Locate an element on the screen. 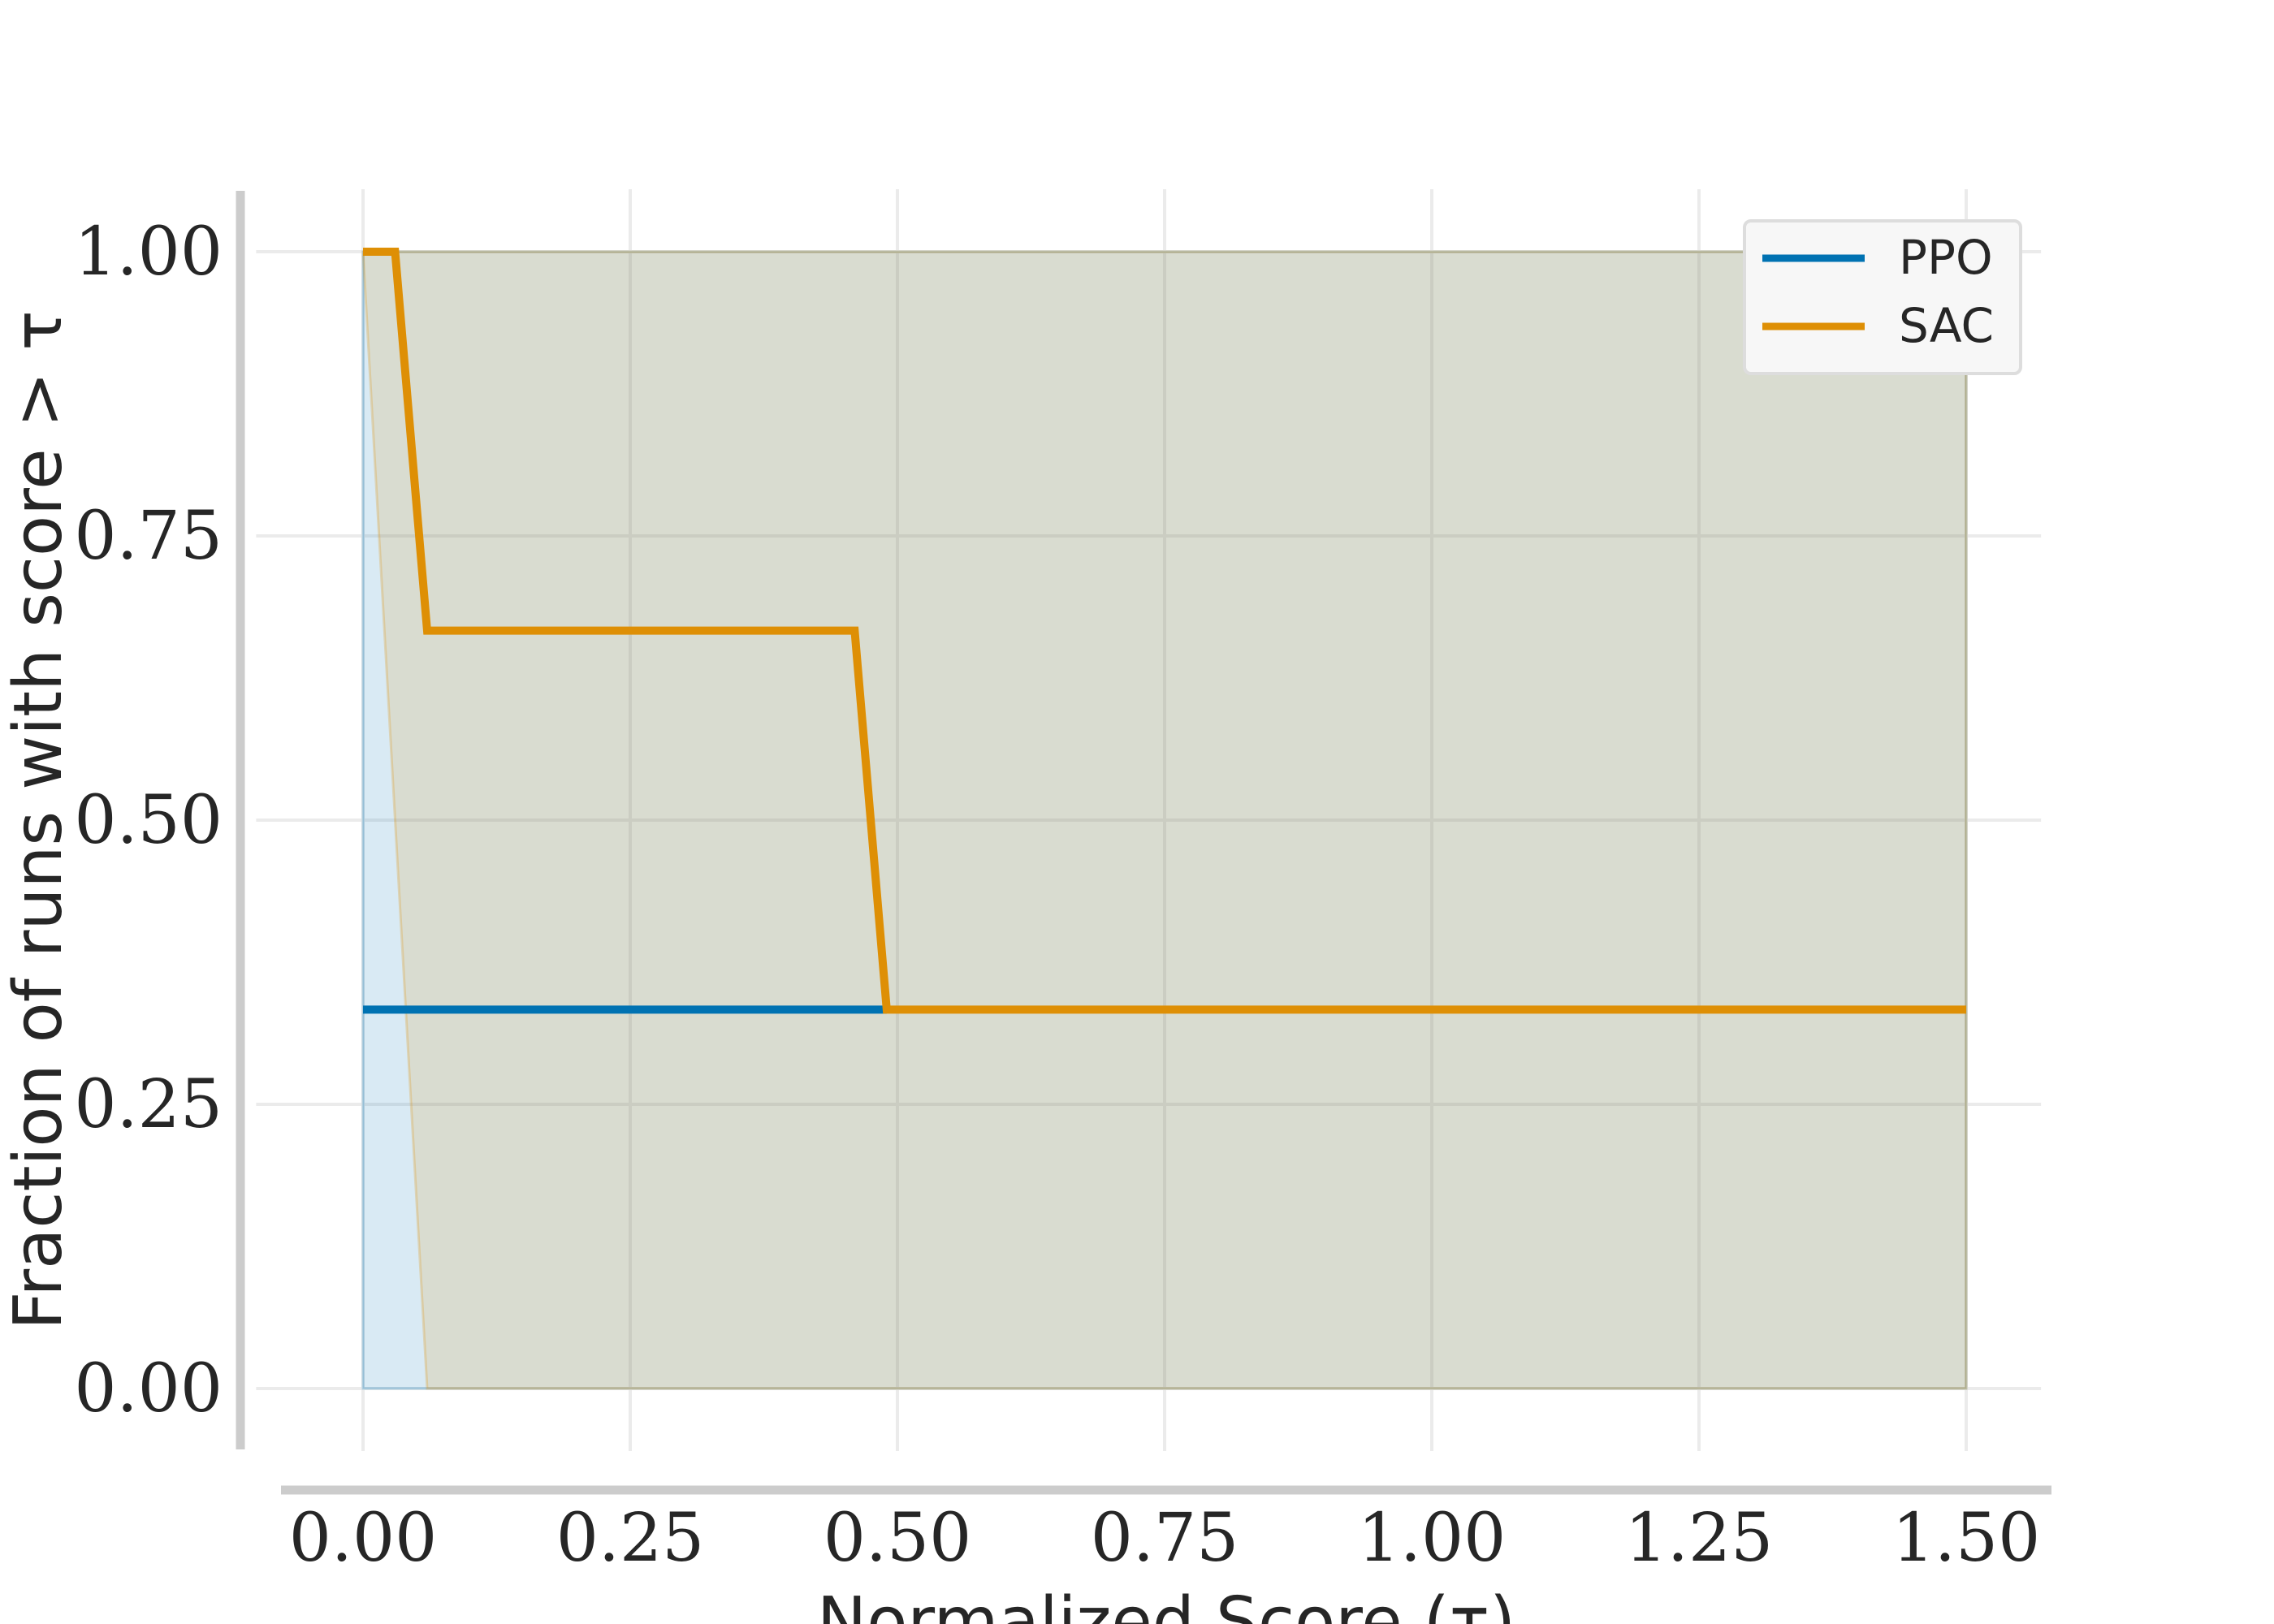 Image resolution: width=2274 pixels, height=1624 pixels. x-tick-label: 1.50 is located at coordinates (1967, 1538).